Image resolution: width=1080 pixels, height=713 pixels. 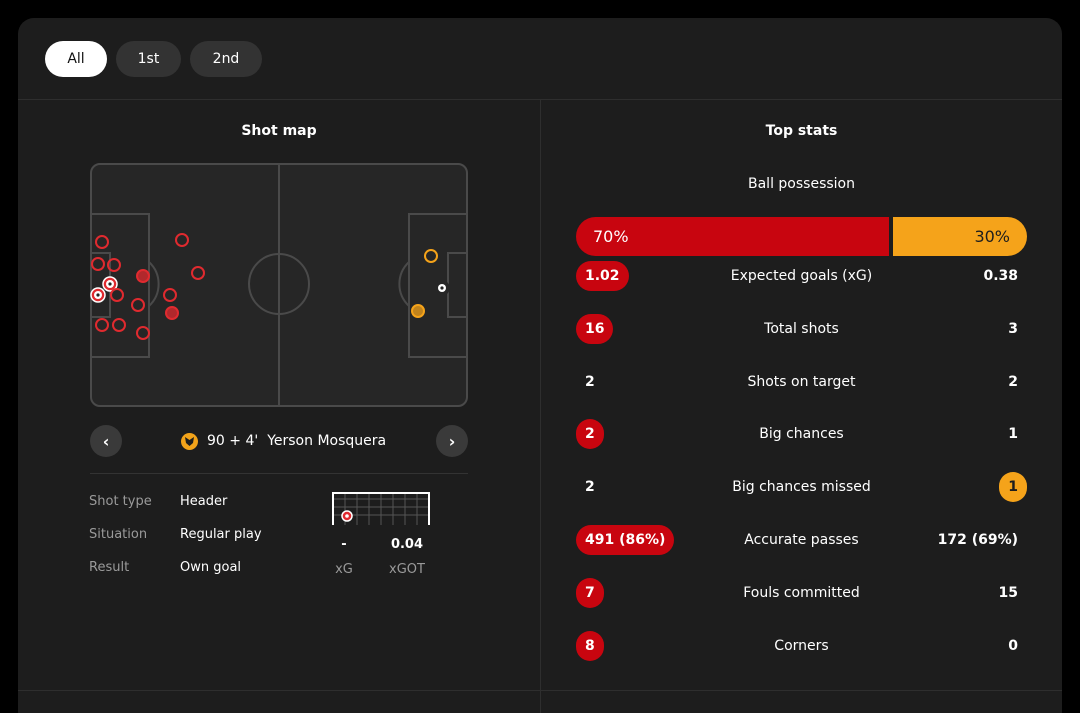 I want to click on xgot-label: xGOT, so click(x=407, y=569).